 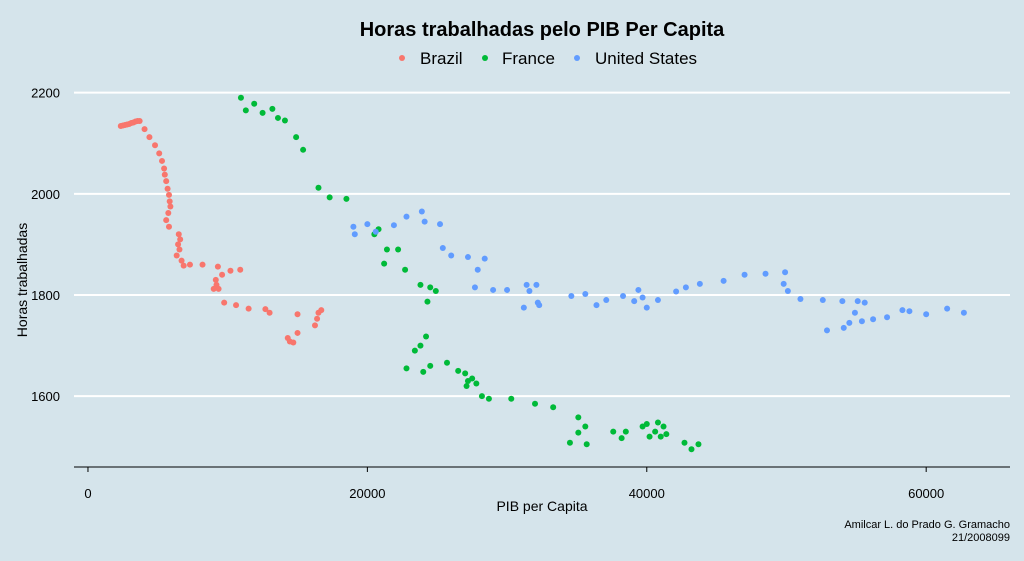 What do you see at coordinates (542, 30) in the screenshot?
I see `chart-title: Horas trabalhadas pelo PIB Per Capita` at bounding box center [542, 30].